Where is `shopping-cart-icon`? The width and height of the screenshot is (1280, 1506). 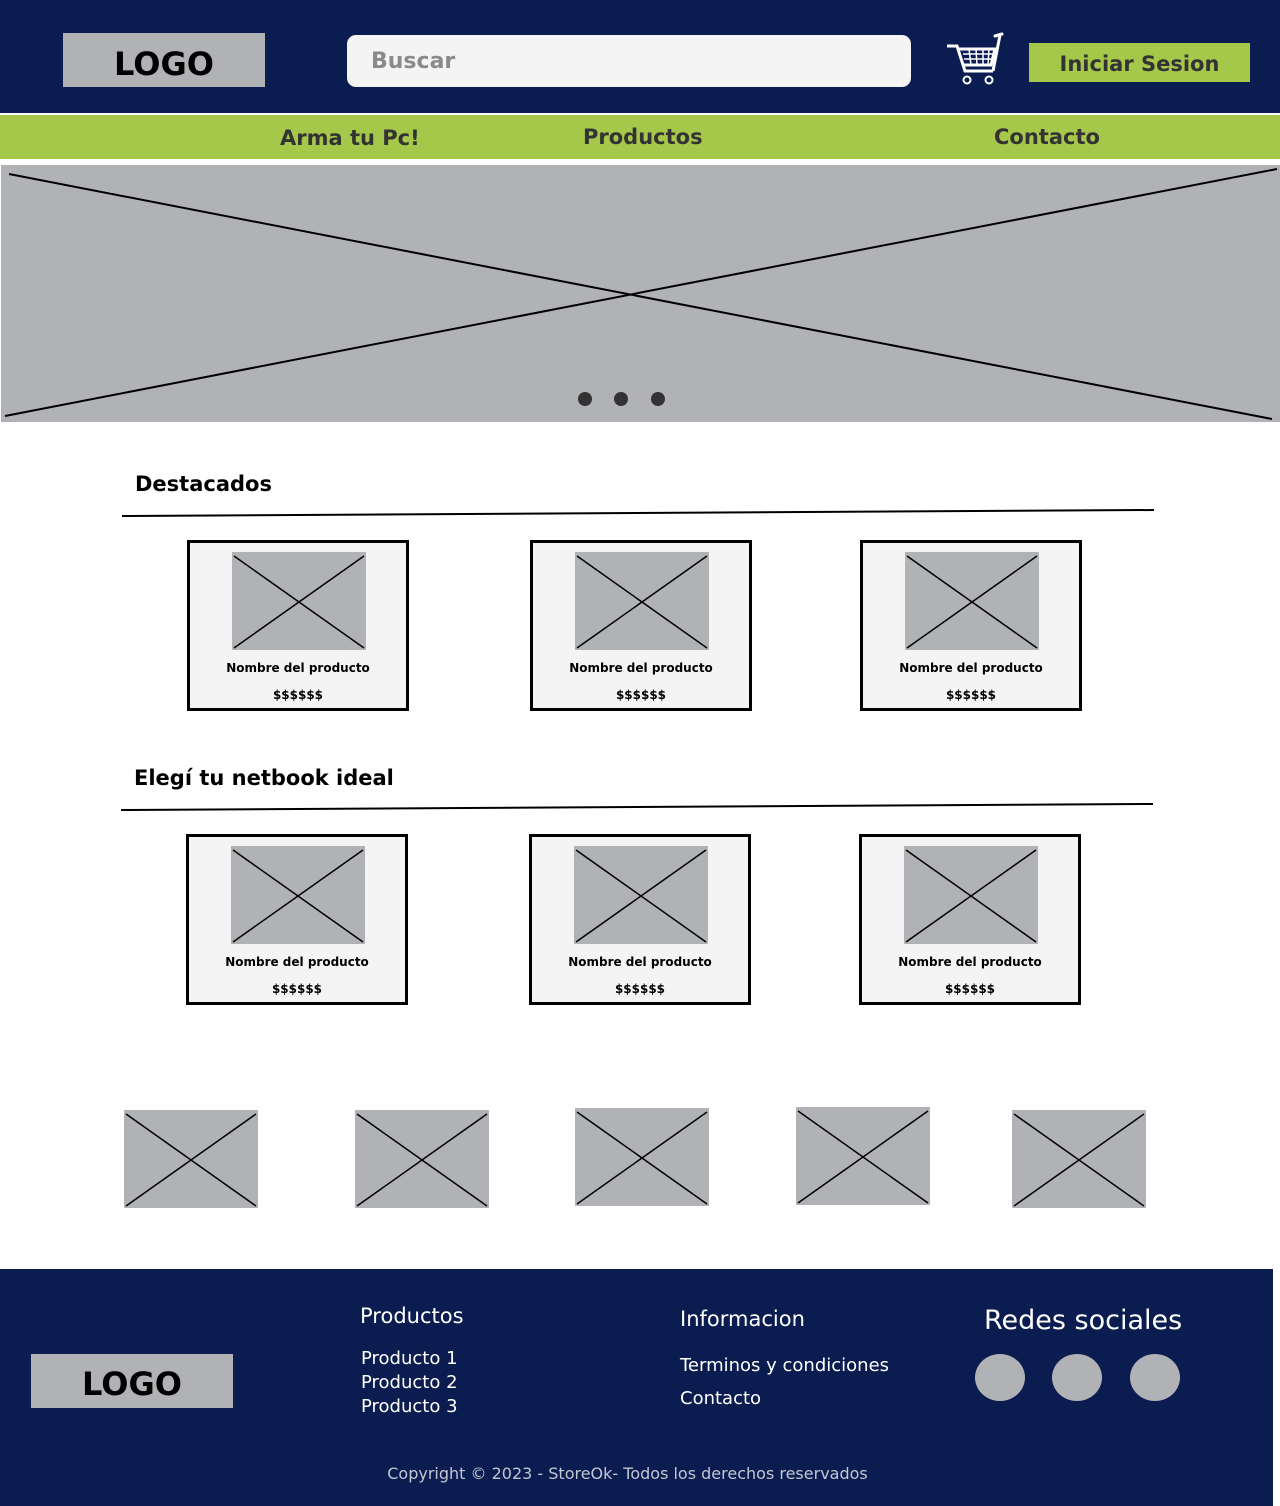 shopping-cart-icon is located at coordinates (975, 59).